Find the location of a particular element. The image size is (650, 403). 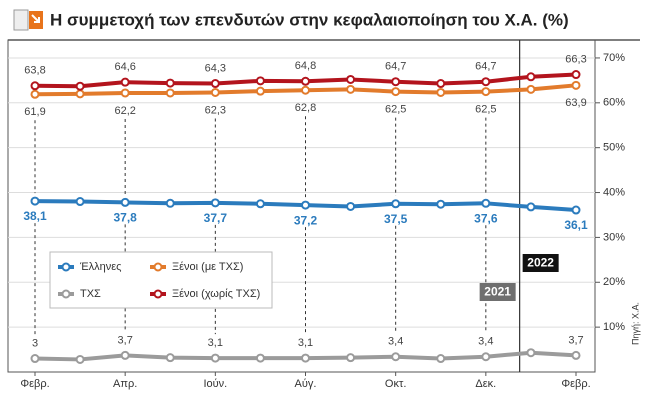

y-tick-label: 30% is located at coordinates (614, 237).